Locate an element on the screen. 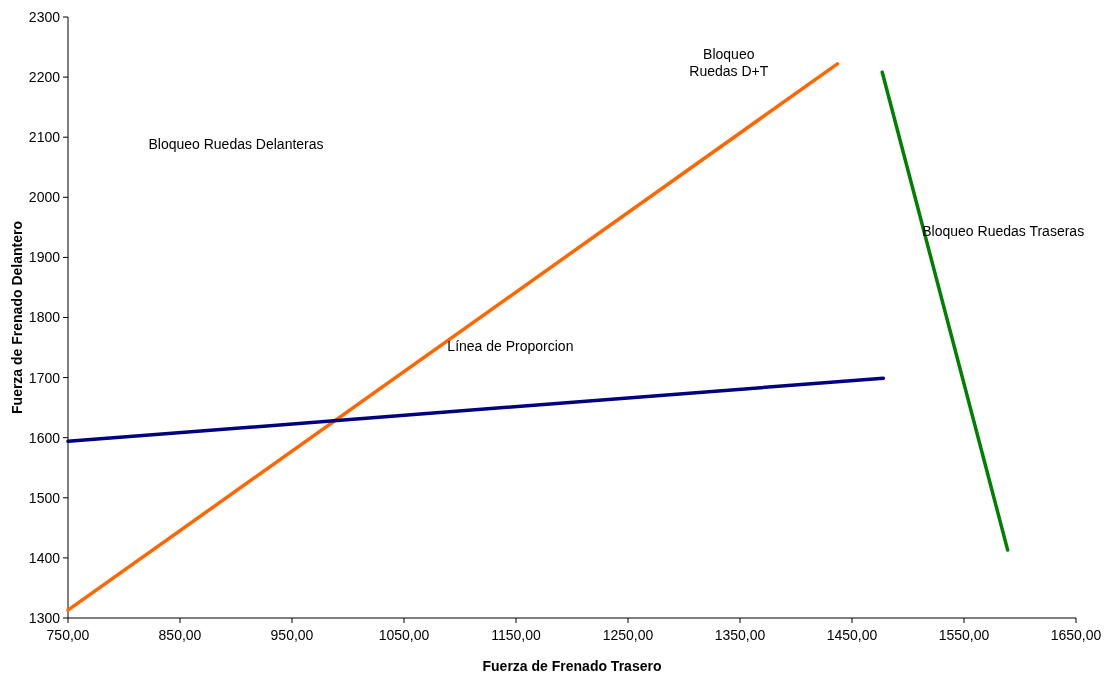  y-tick-label: 1500 is located at coordinates (44, 497).